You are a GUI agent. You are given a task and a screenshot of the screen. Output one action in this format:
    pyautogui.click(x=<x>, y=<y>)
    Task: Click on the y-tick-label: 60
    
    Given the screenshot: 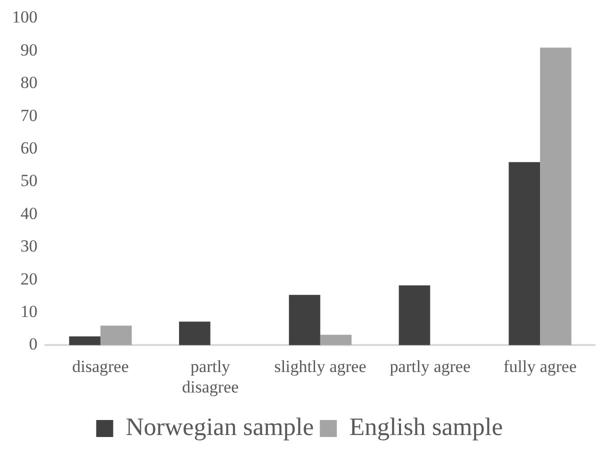 What is the action you would take?
    pyautogui.click(x=29, y=148)
    